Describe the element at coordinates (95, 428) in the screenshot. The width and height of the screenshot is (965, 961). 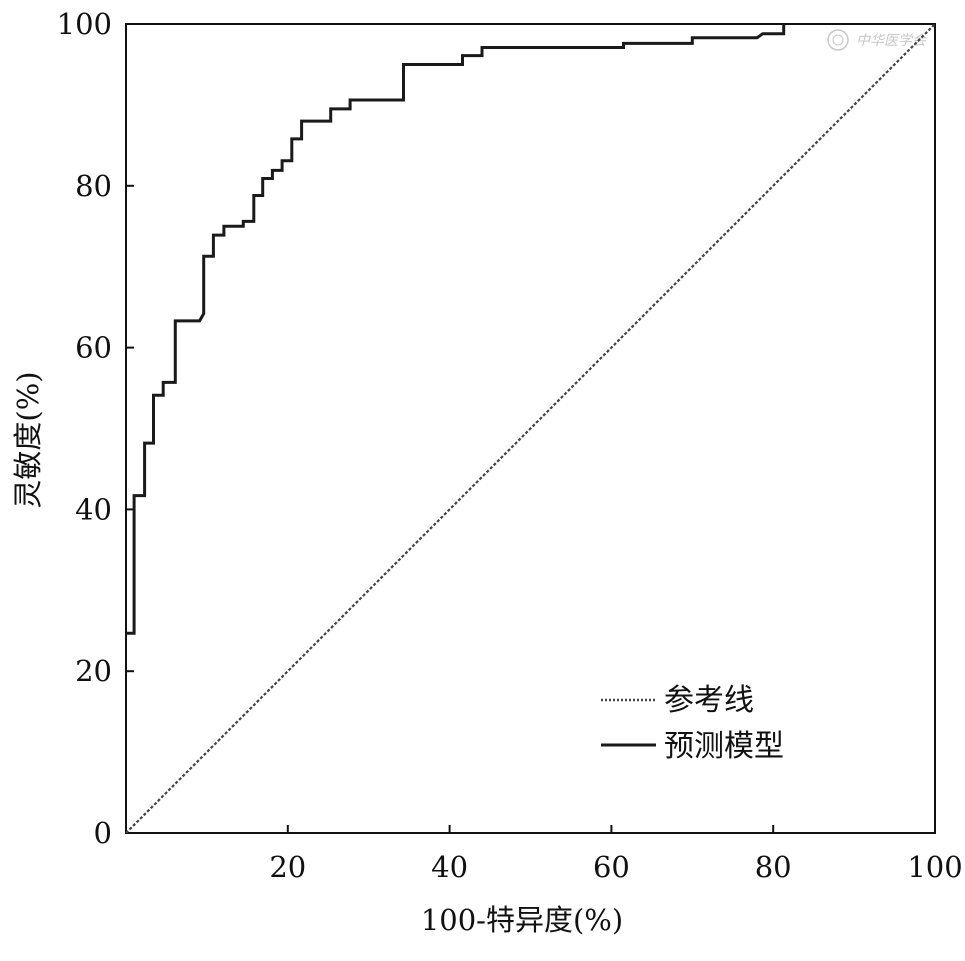
I see `y-axis-ticks: 0 20 40 60 80 100` at that location.